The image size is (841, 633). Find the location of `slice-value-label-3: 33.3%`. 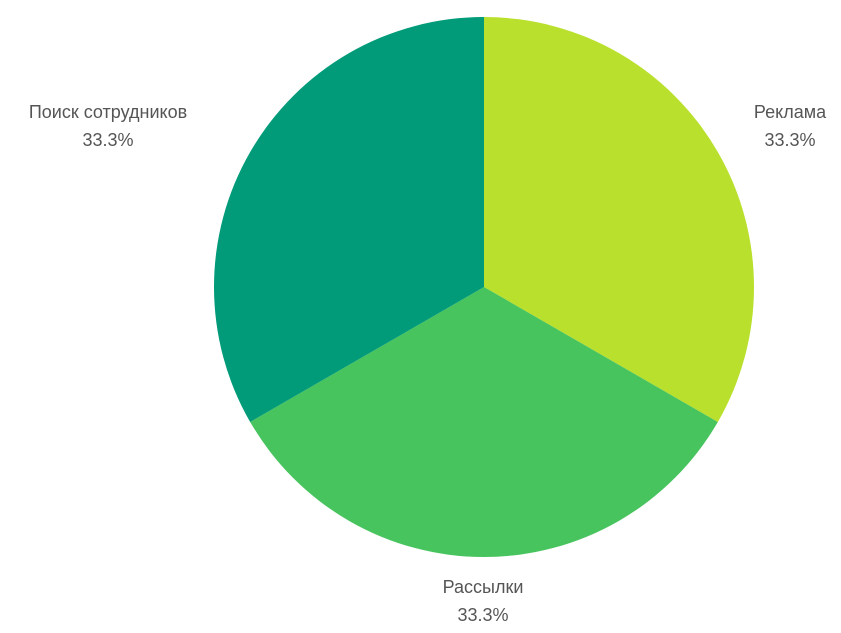

slice-value-label-3: 33.3% is located at coordinates (107, 140).